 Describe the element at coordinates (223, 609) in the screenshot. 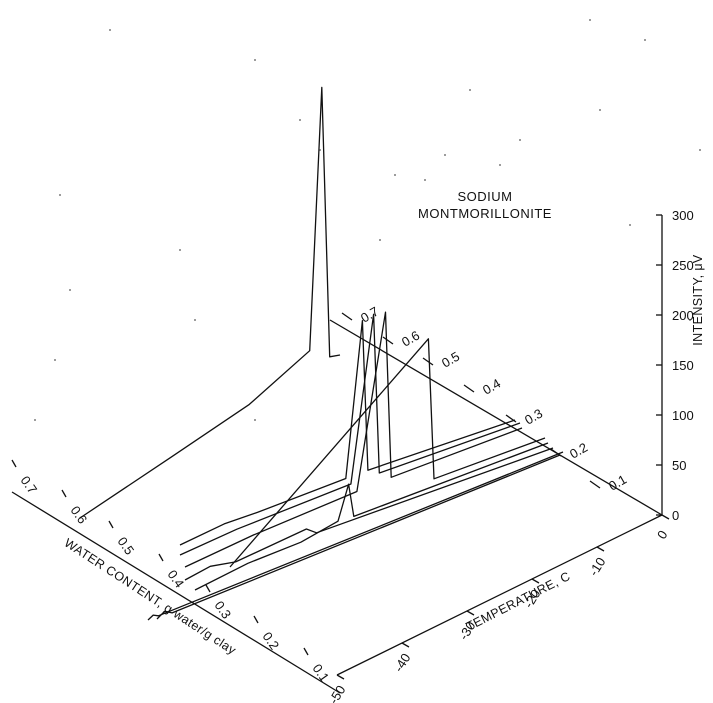

I see `water-front-tick-label: 0.3` at that location.